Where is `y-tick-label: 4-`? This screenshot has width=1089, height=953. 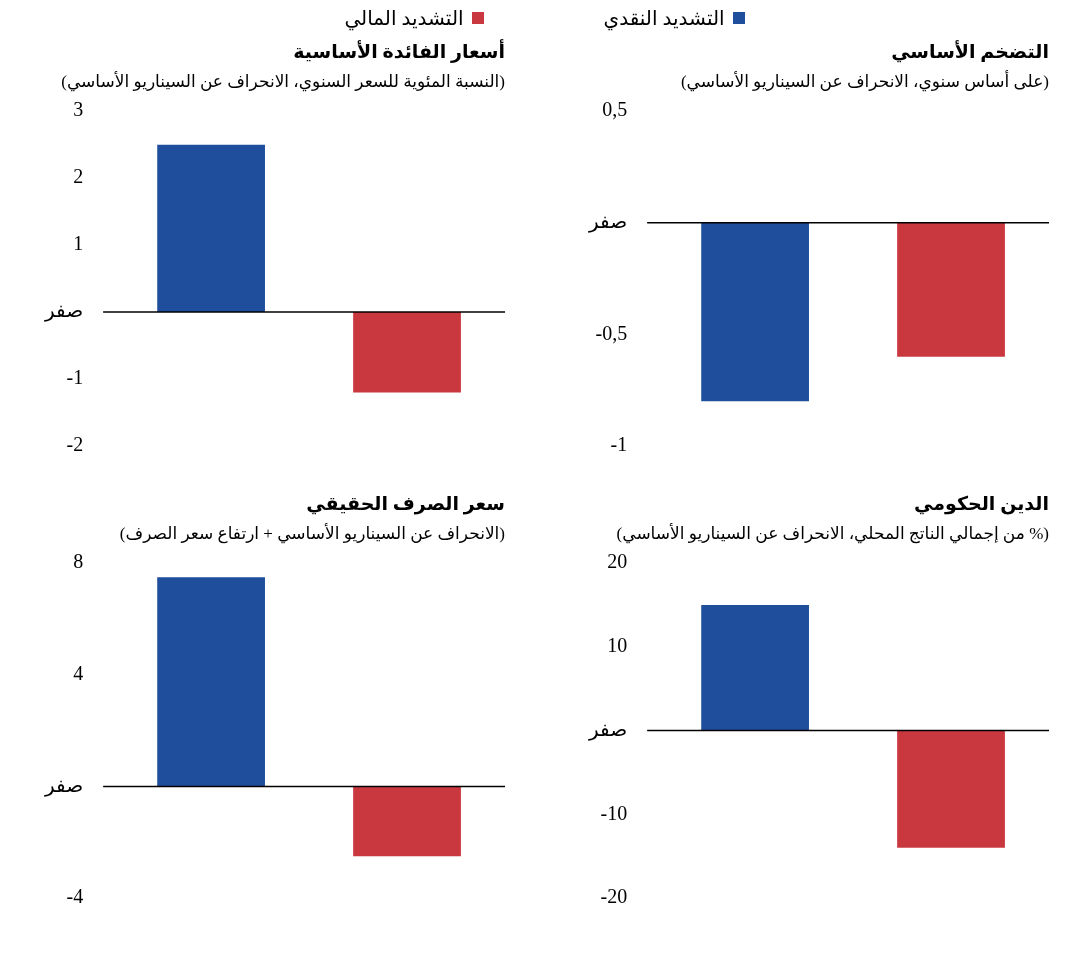 y-tick-label: 4- is located at coordinates (75, 896).